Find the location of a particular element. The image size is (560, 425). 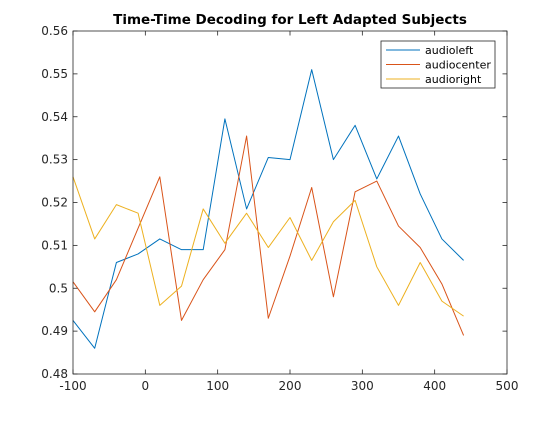

y-tick-label: 0.51 is located at coordinates (54, 245).